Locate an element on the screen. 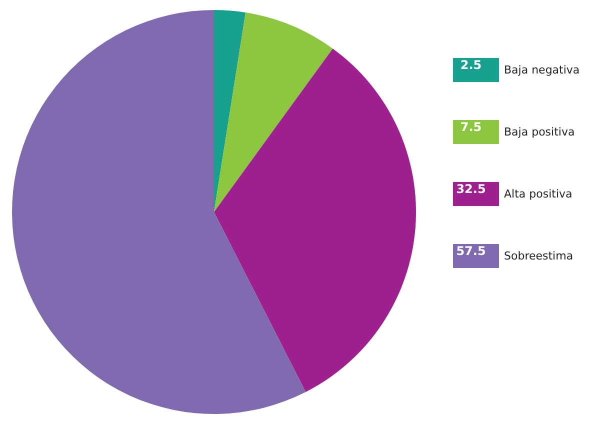 This screenshot has height=424, width=594. legend-label: Alta positiva is located at coordinates (538, 194).